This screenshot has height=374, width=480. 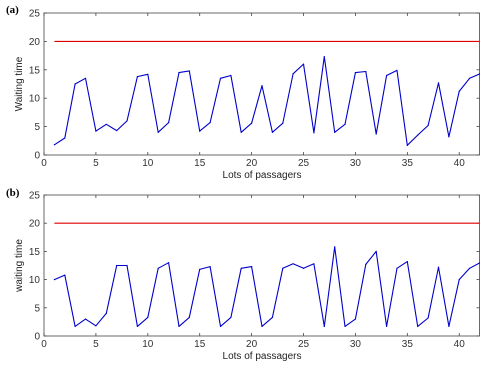 What do you see at coordinates (44, 163) in the screenshot?
I see `x-tick-label: 0` at bounding box center [44, 163].